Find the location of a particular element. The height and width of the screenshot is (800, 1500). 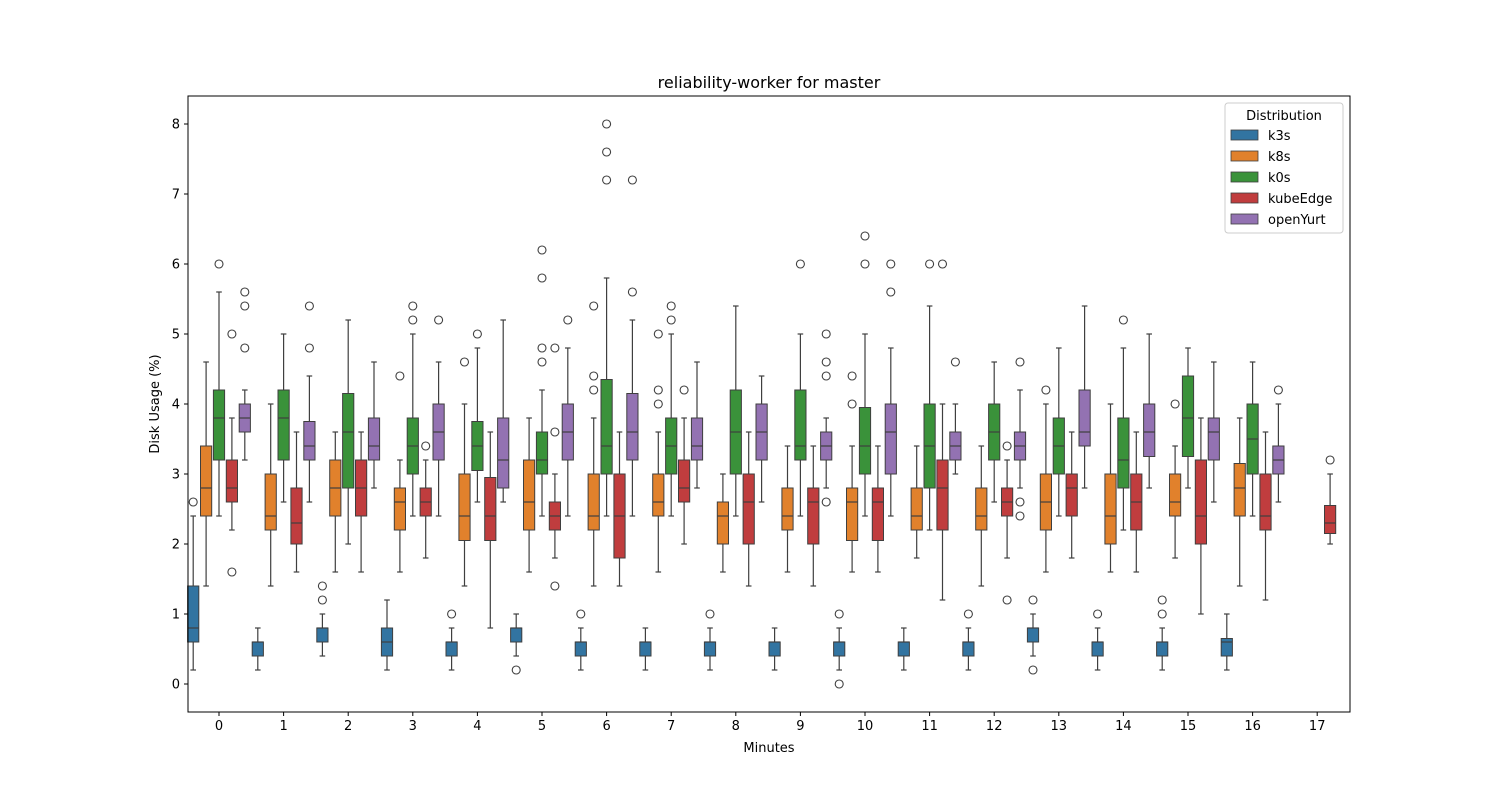

y-tick-label: 4 is located at coordinates (176, 405).